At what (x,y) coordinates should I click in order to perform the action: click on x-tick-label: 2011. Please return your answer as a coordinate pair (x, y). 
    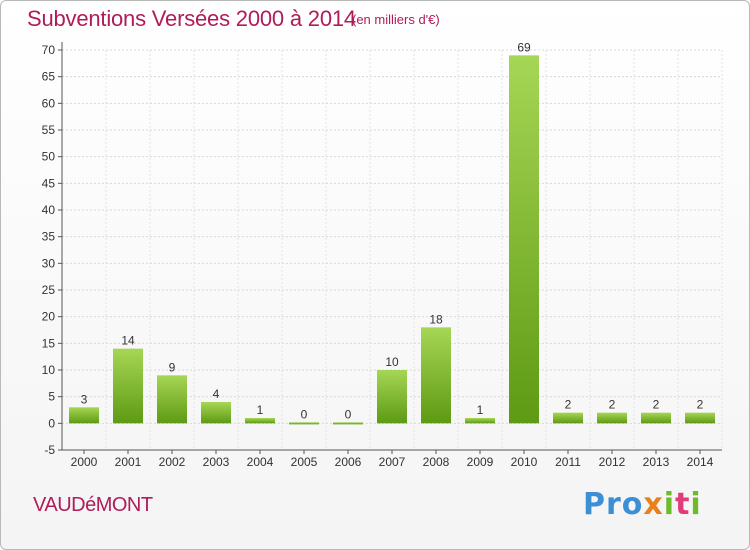
    Looking at the image, I should click on (568, 462).